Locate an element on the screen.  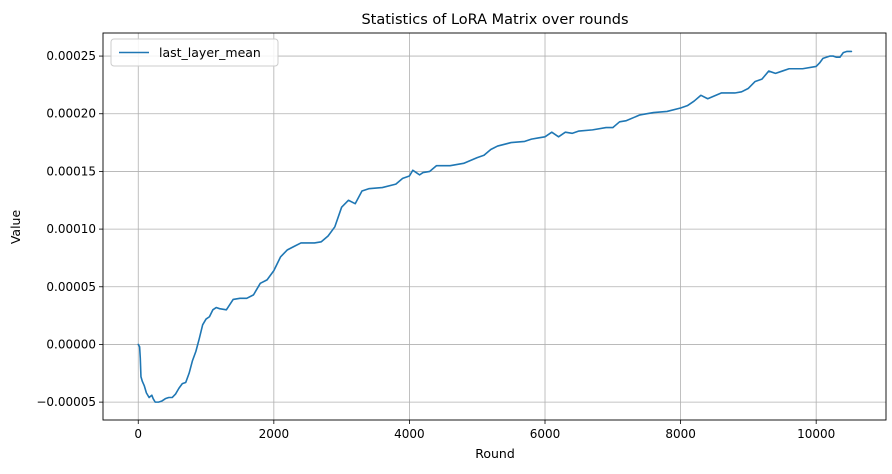
x-tick-label: 6000 is located at coordinates (545, 434).